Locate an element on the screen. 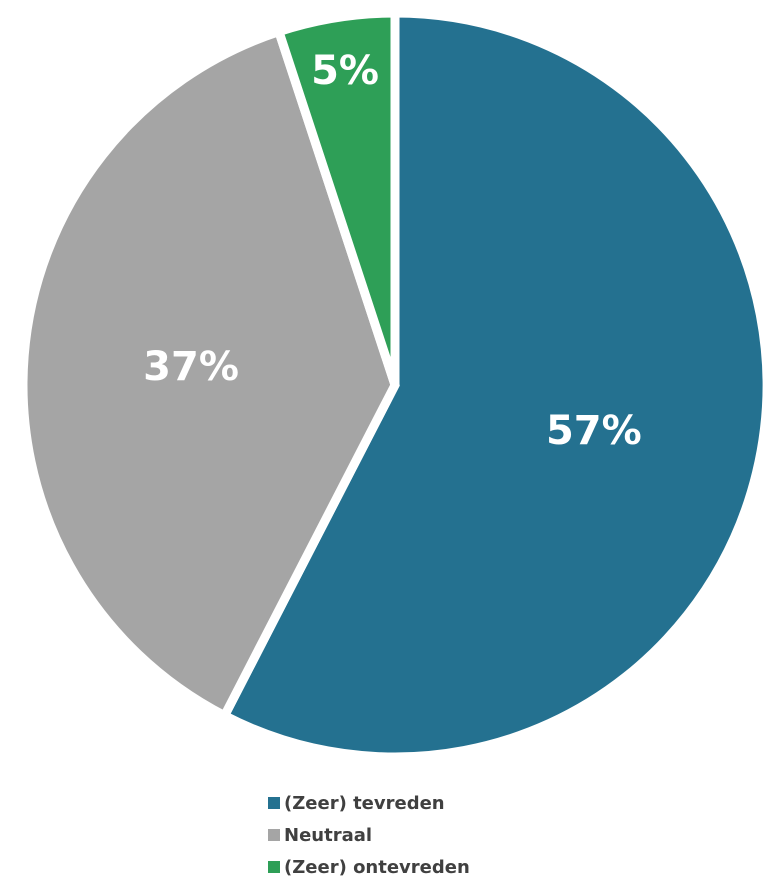 The height and width of the screenshot is (888, 765). slice-label: 57% is located at coordinates (594, 431).